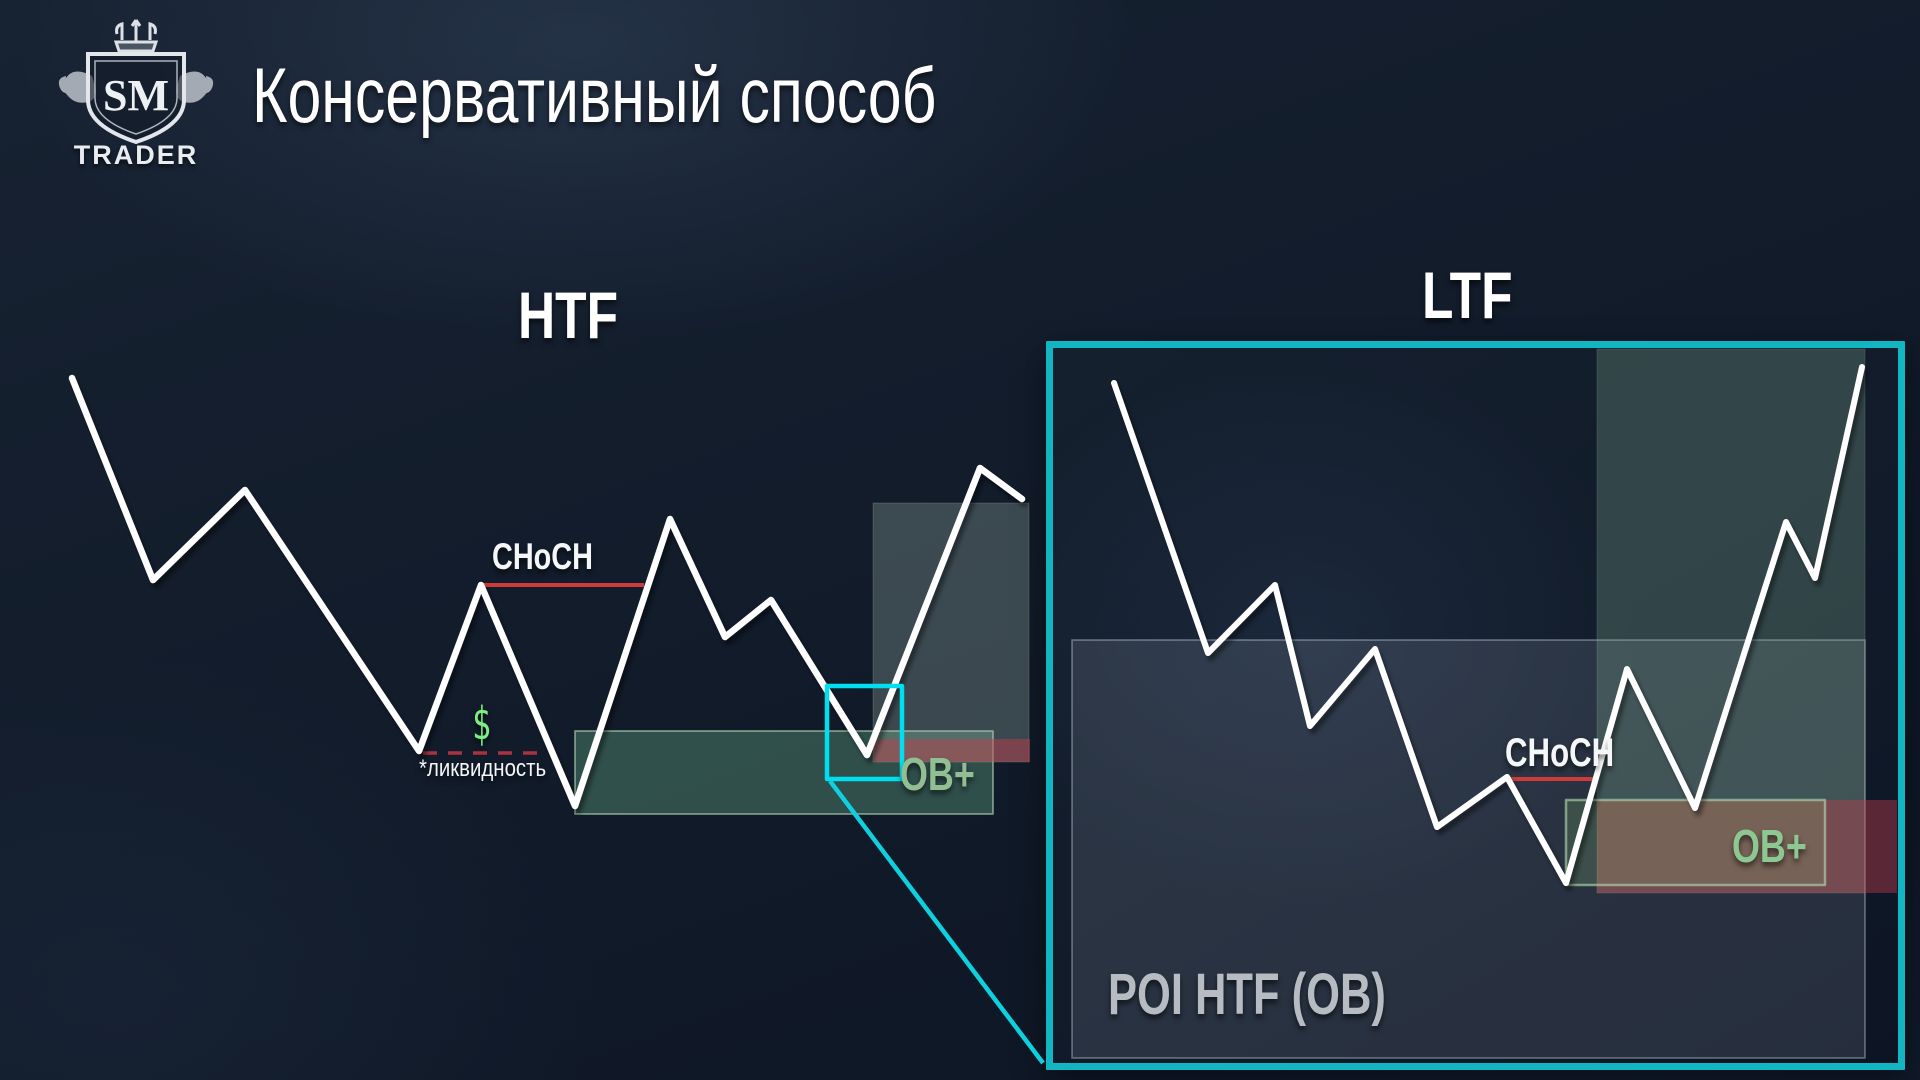  I want to click on htf-liquidity-dollar: $, so click(481, 723).